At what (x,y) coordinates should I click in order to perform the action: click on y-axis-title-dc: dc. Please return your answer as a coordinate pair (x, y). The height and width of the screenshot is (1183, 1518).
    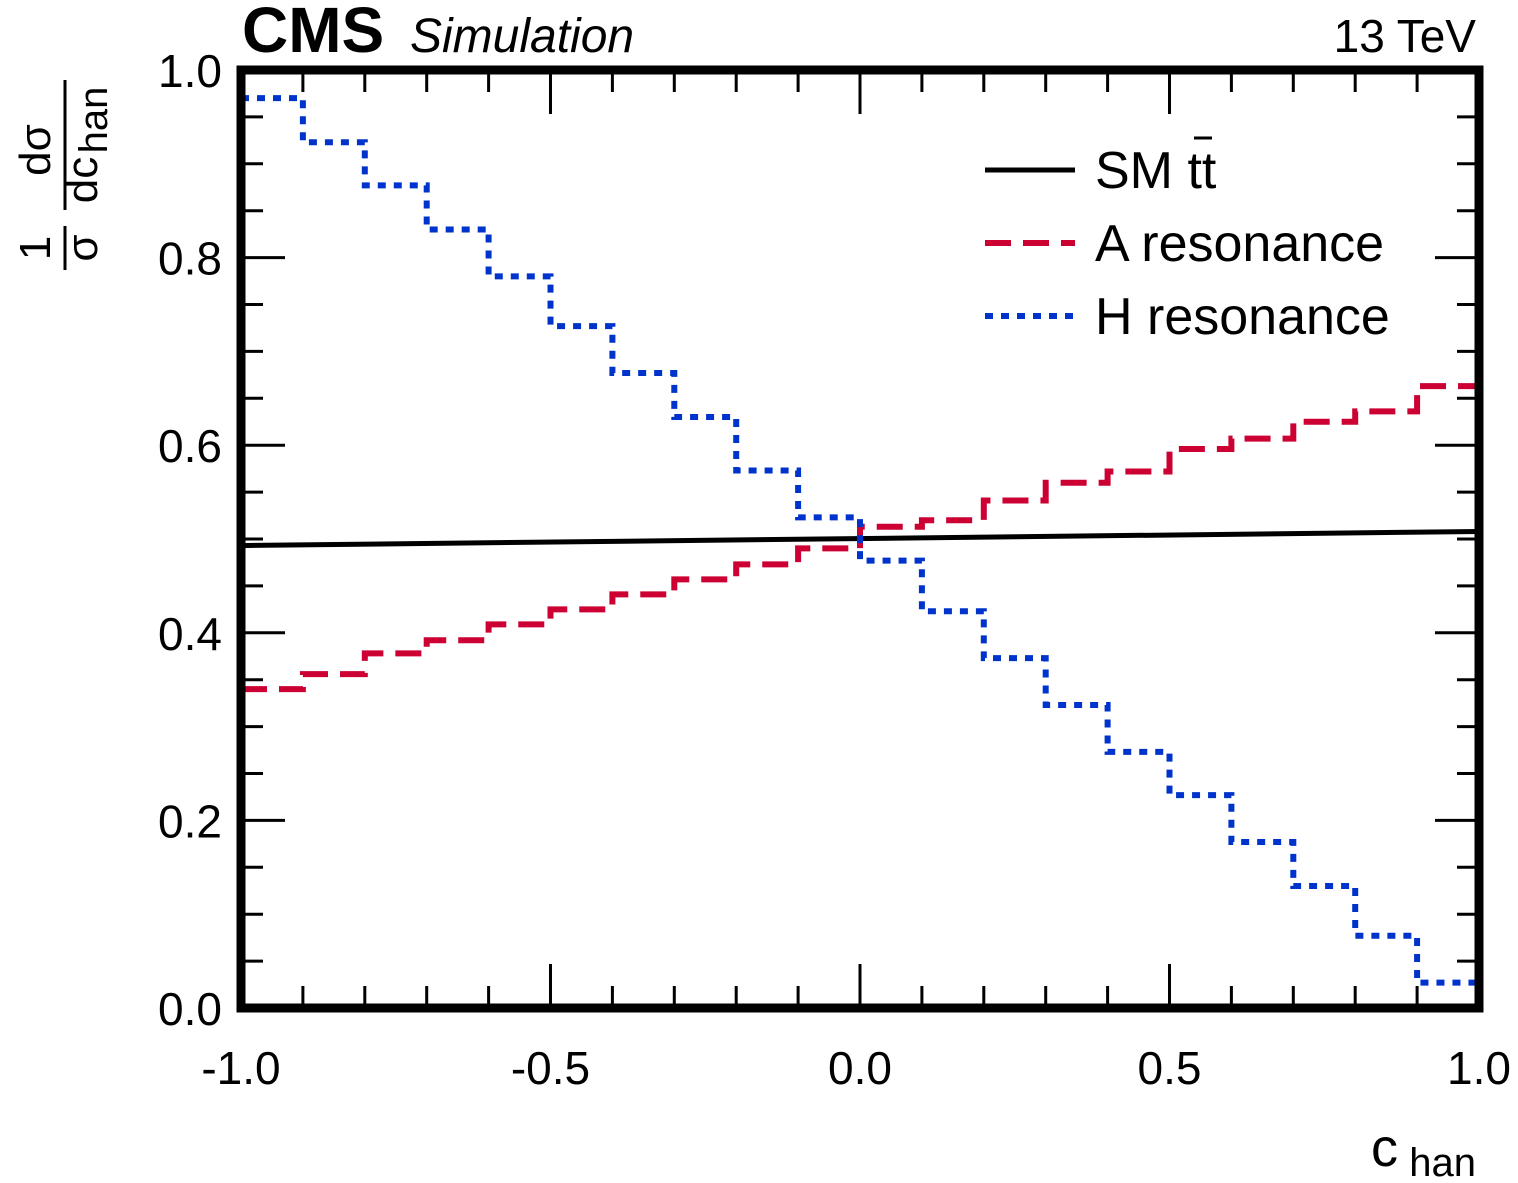
    Looking at the image, I should click on (82, 180).